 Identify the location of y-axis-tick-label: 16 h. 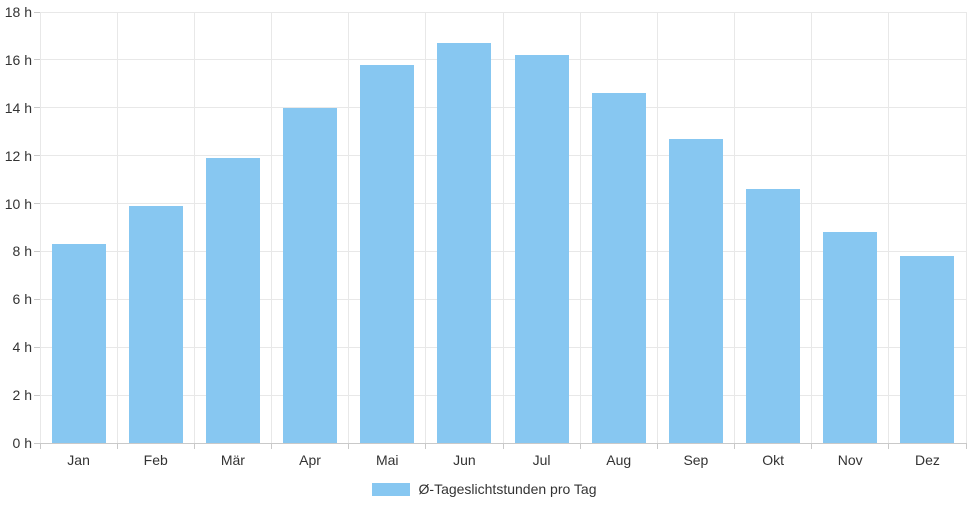
(18, 59).